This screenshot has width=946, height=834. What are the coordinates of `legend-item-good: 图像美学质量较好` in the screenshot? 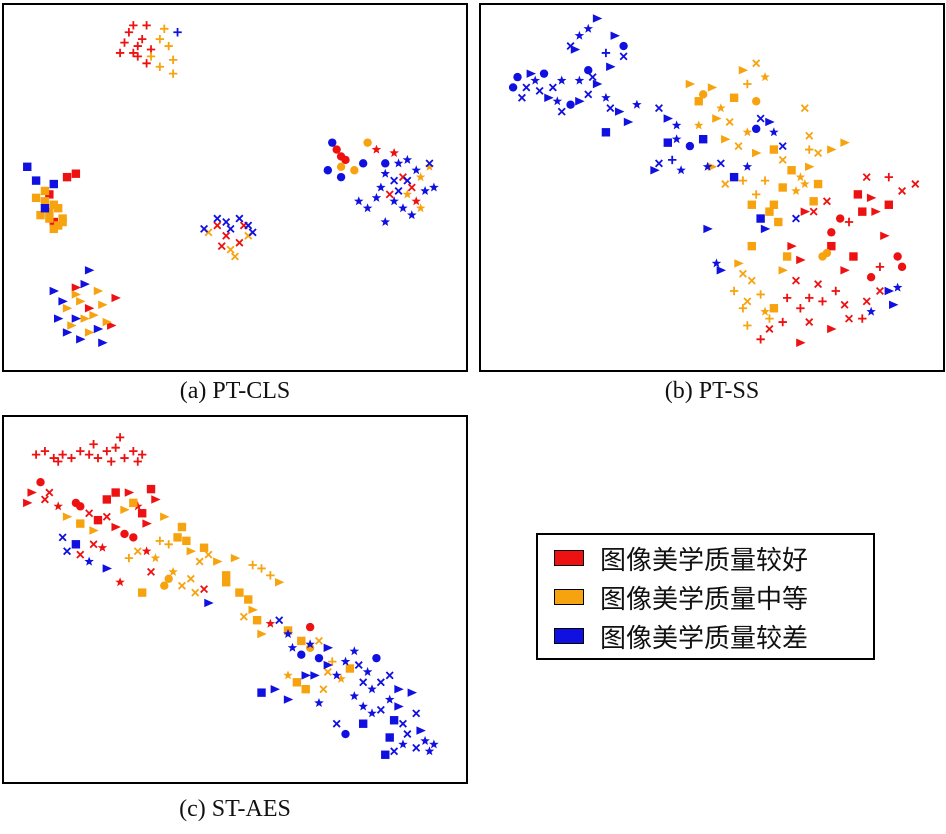 It's located at (681, 559).